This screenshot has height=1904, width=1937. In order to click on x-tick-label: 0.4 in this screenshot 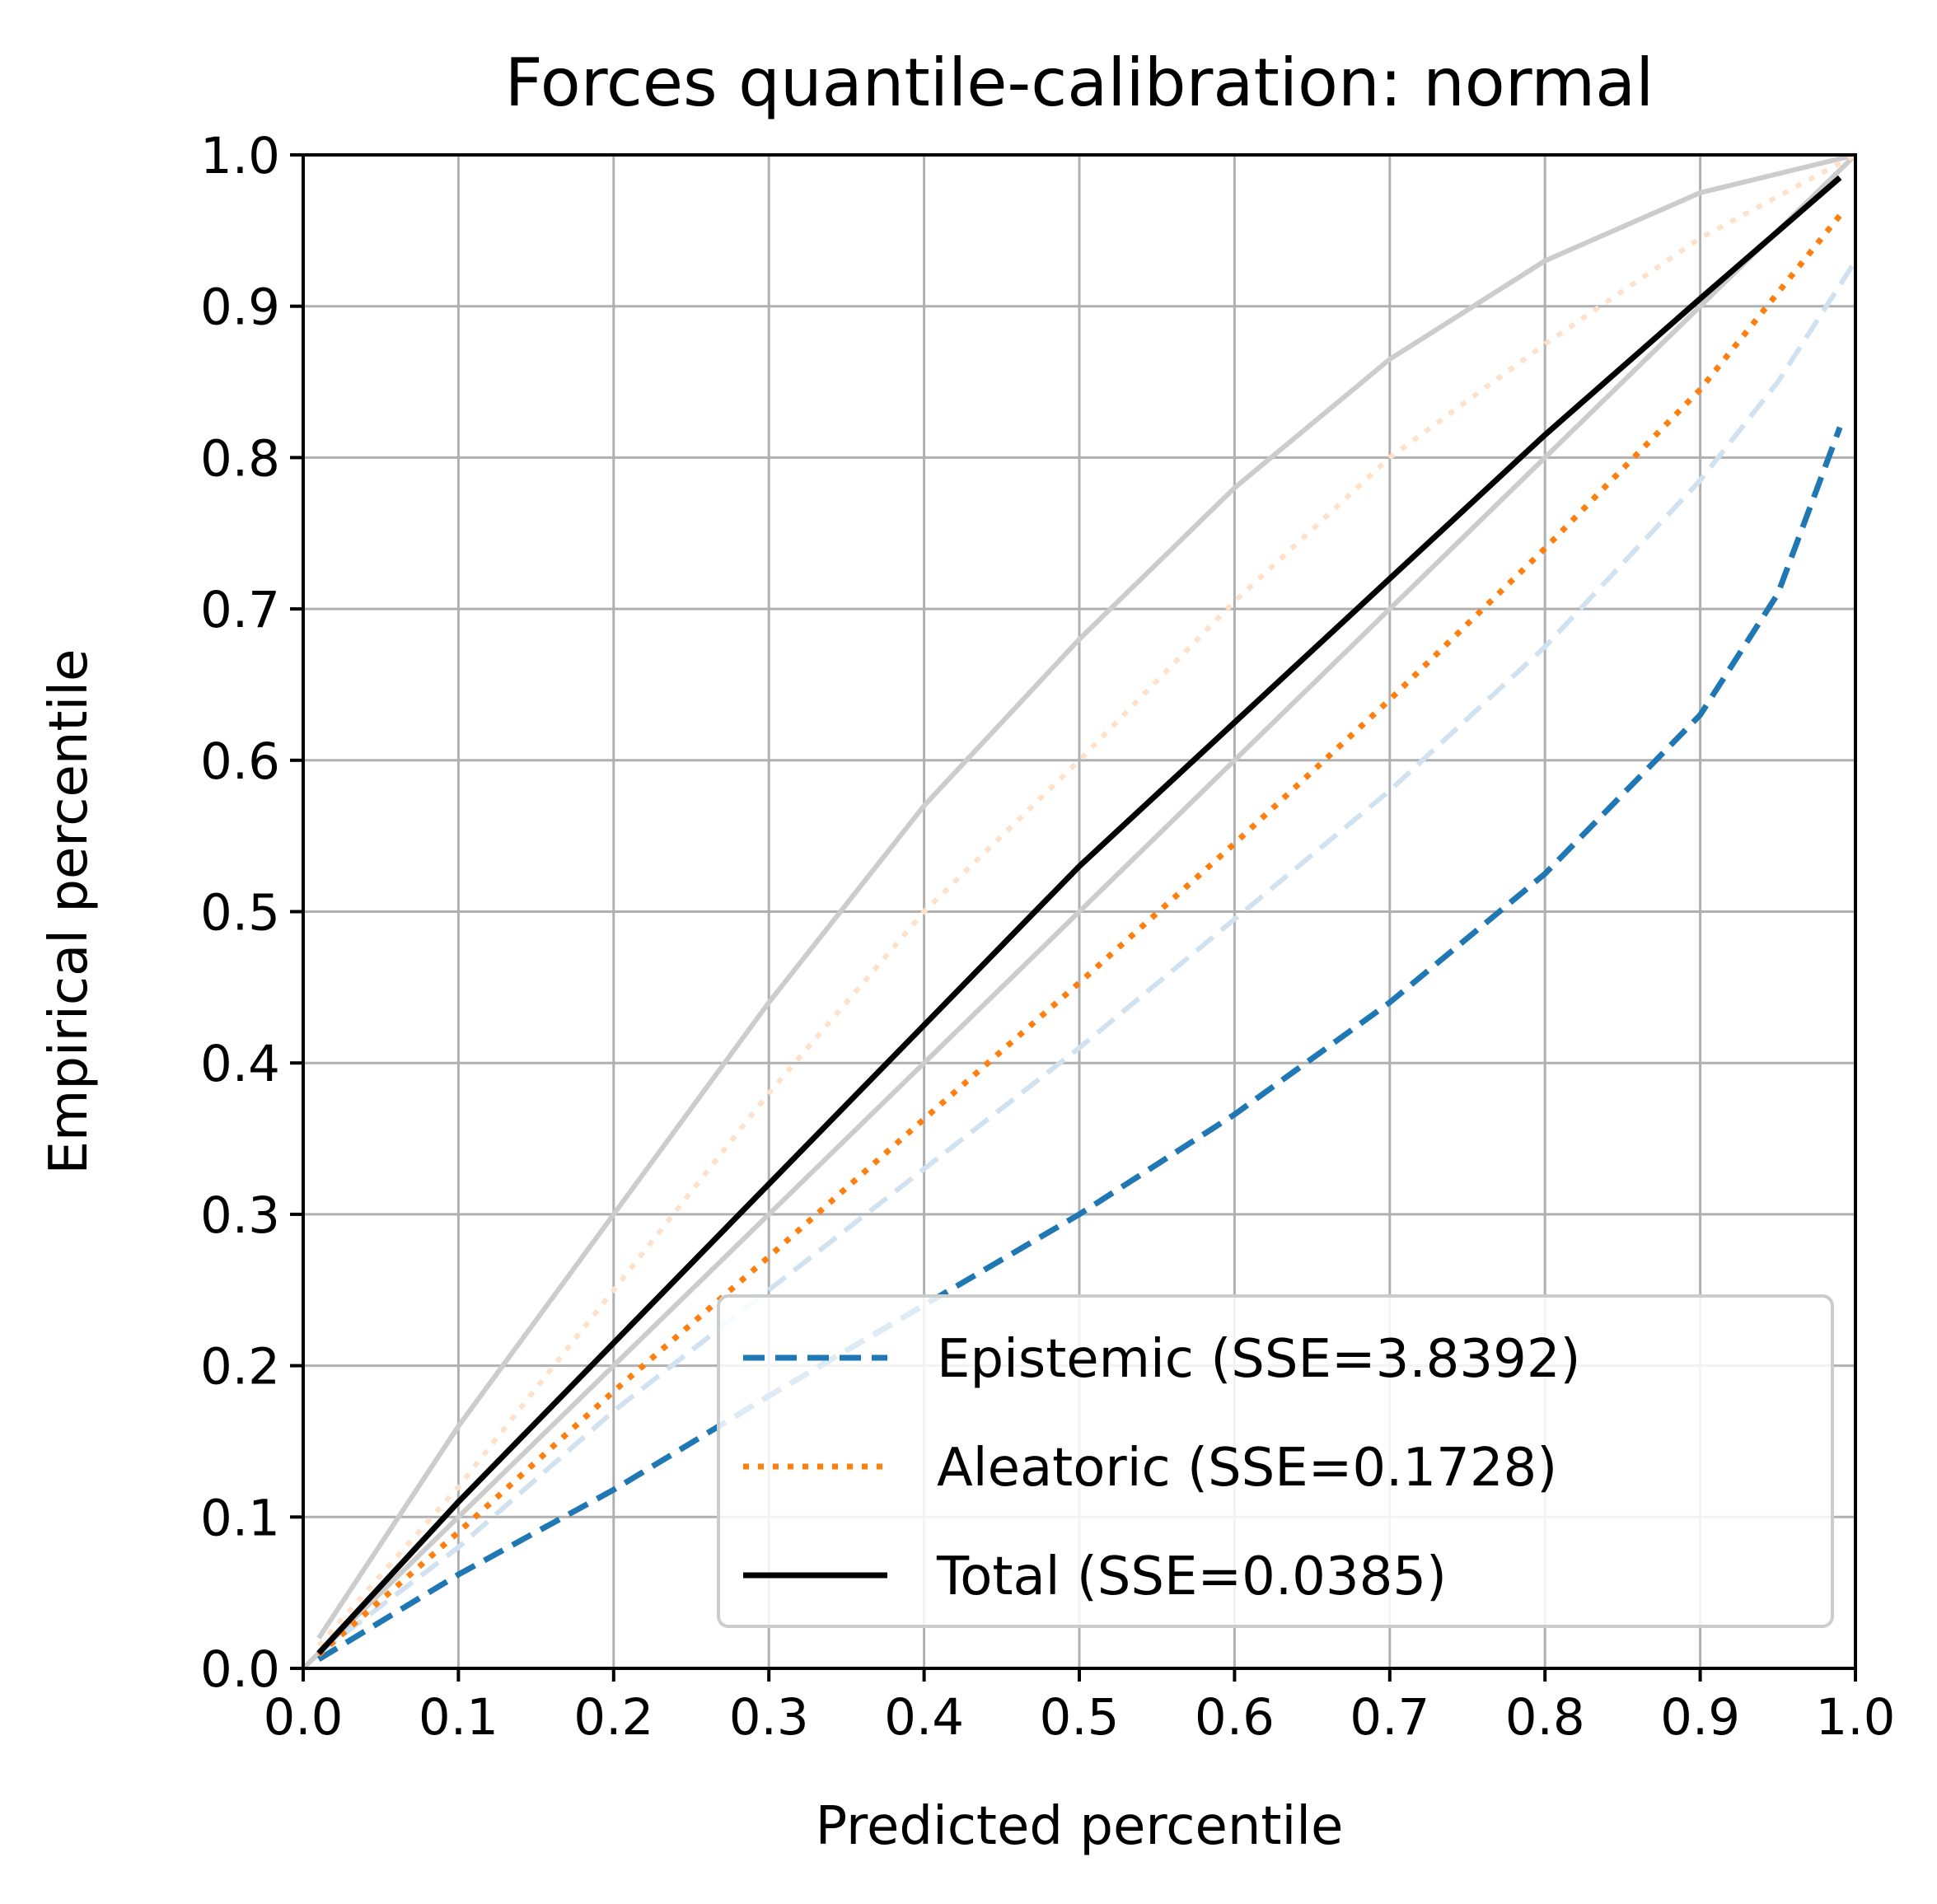, I will do `click(924, 1717)`.